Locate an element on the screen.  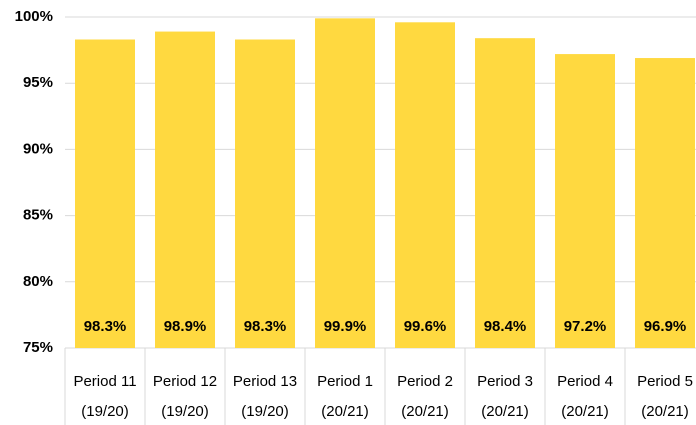
y-tick-label: 75% is located at coordinates (38, 347).